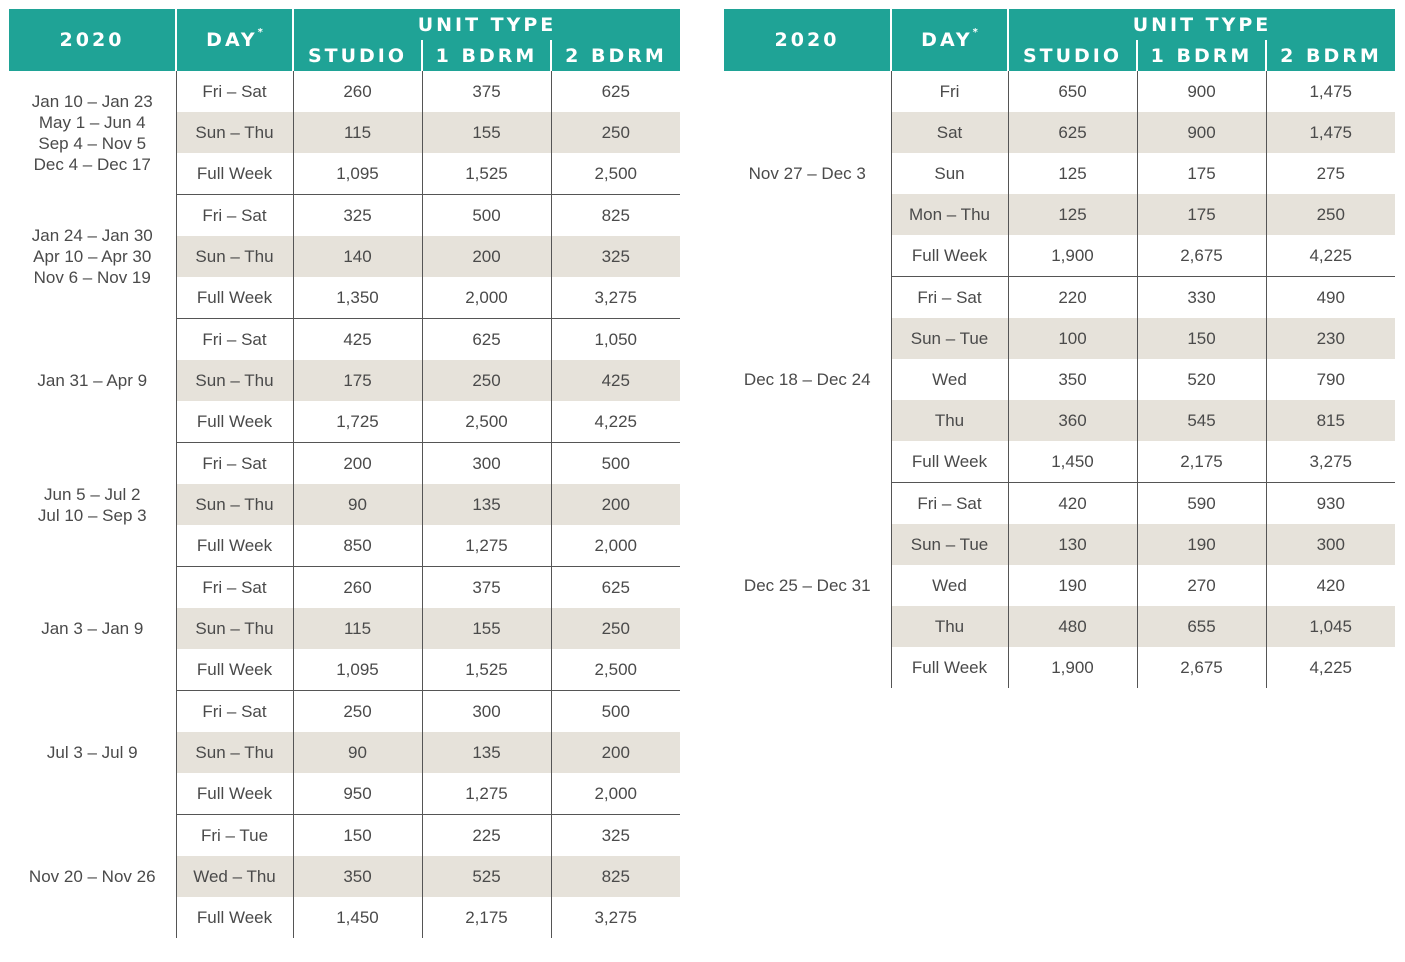  What do you see at coordinates (949, 173) in the screenshot?
I see `day-cell: Sun` at bounding box center [949, 173].